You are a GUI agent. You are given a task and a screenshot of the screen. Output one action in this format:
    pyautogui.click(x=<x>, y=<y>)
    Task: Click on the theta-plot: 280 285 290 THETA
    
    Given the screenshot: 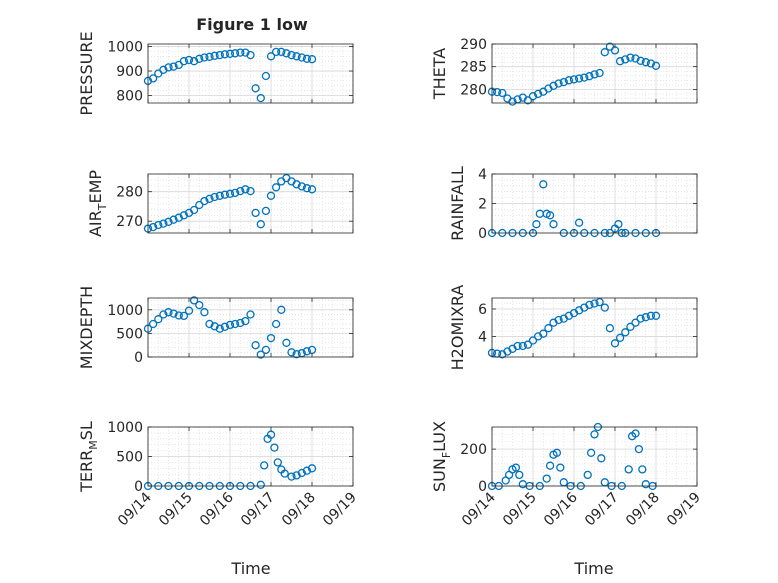 What is the action you would take?
    pyautogui.click(x=564, y=71)
    